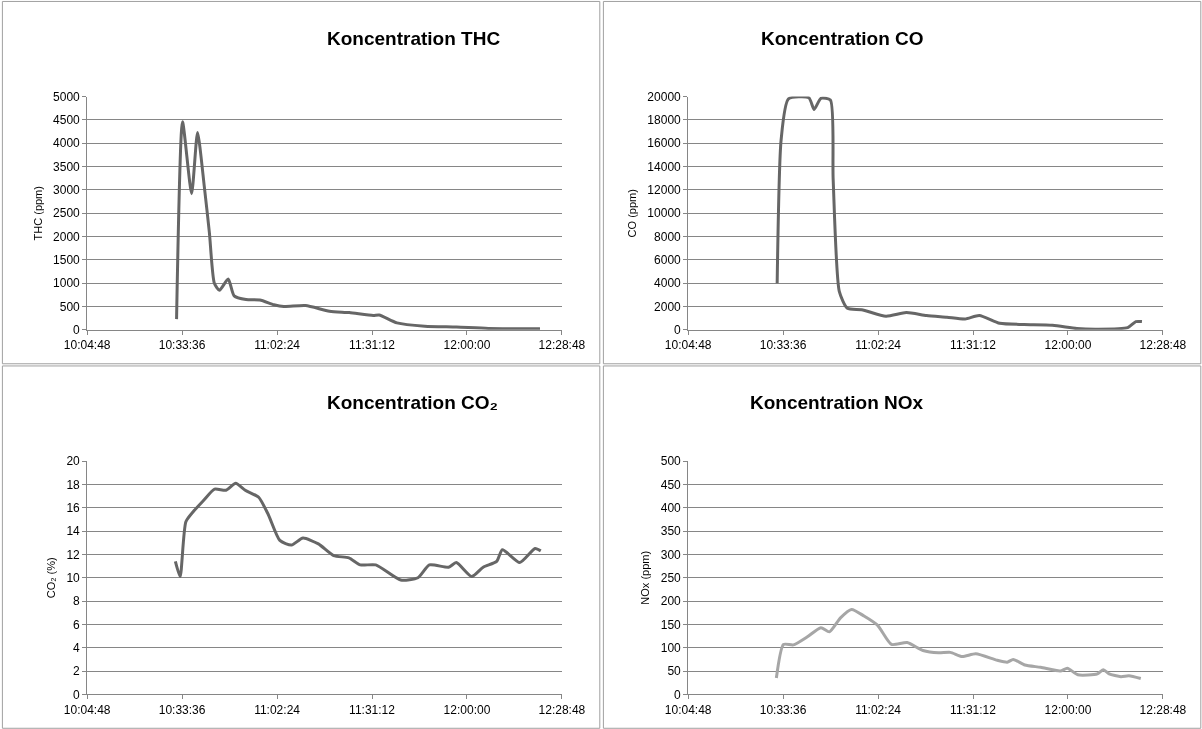 The image size is (1202, 729). I want to click on y-tick-label: 14, so click(73, 531).